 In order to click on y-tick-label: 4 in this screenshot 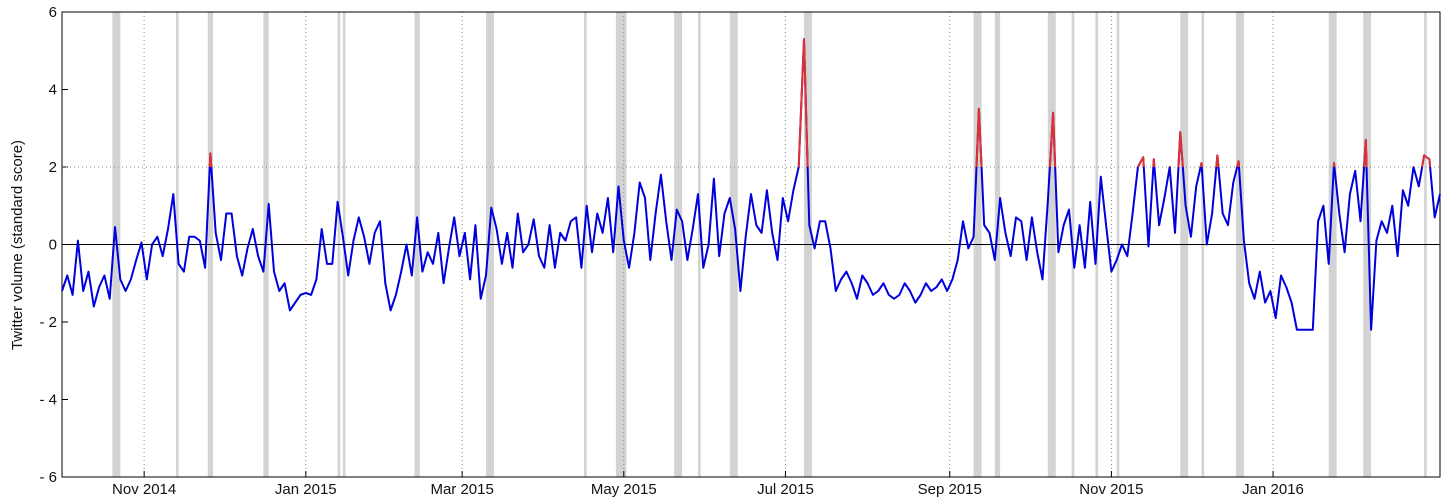, I will do `click(53, 90)`.